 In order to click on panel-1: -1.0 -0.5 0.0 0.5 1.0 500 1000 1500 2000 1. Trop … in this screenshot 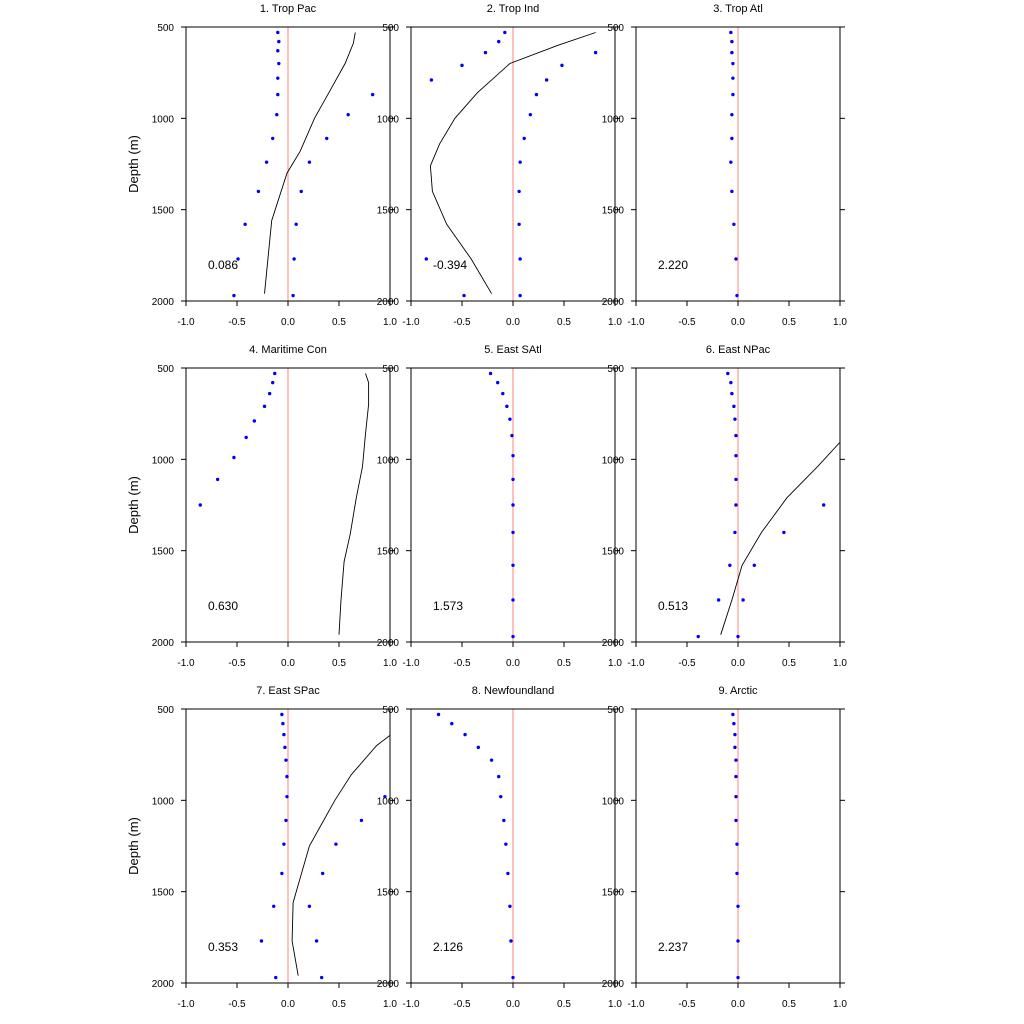, I will do `click(261, 165)`.